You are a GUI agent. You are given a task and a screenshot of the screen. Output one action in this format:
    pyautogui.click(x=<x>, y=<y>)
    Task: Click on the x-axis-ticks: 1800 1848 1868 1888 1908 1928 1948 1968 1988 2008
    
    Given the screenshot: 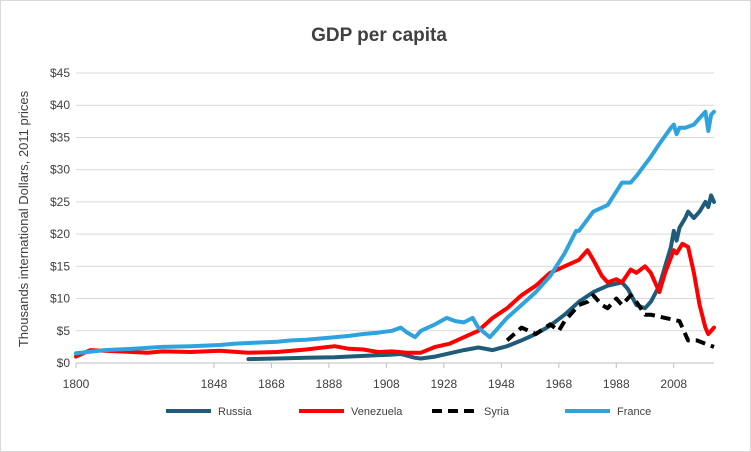 What is the action you would take?
    pyautogui.click(x=375, y=377)
    